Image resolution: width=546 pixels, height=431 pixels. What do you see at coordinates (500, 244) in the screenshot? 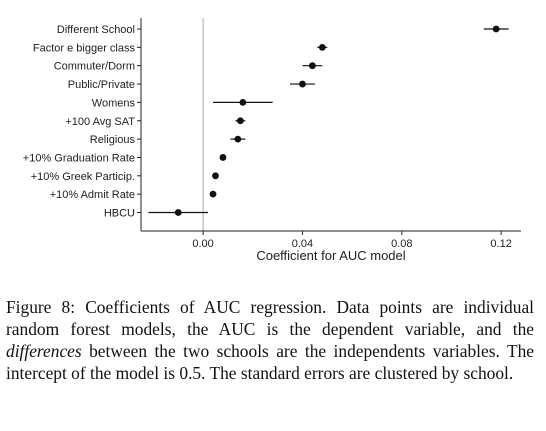
I see `x-tick-label: 0.12` at bounding box center [500, 244].